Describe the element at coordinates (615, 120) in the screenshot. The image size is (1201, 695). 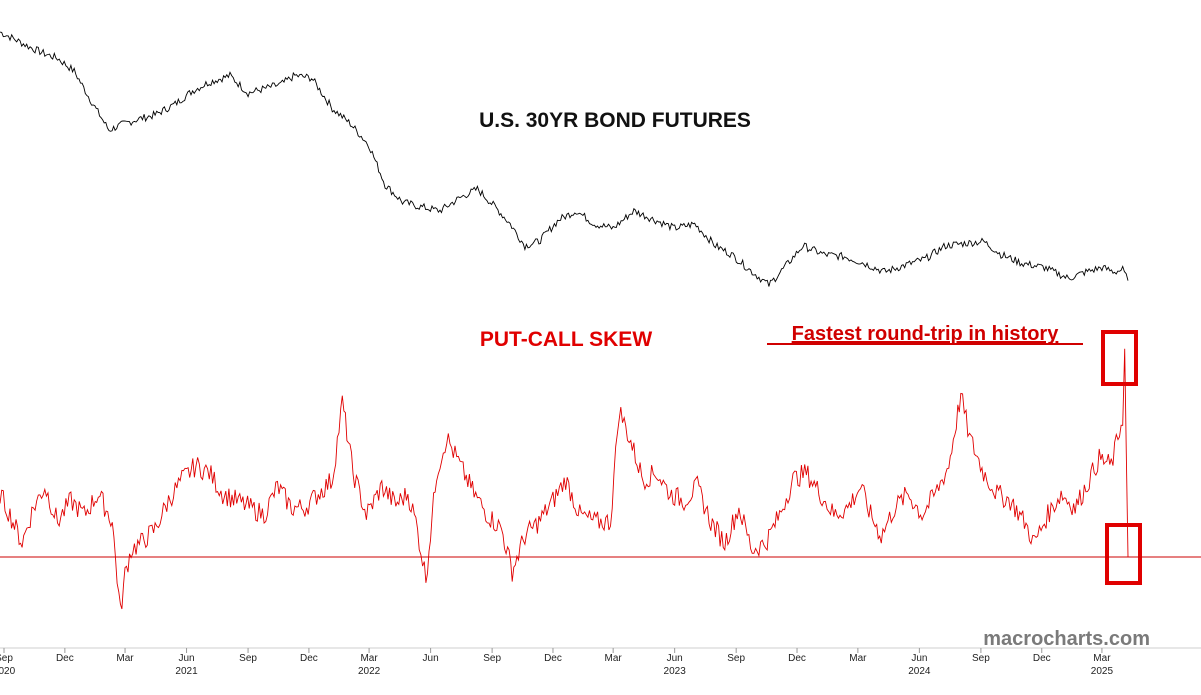
I see `bond-chart-title: U.S. 30YR BOND FUTURES` at that location.